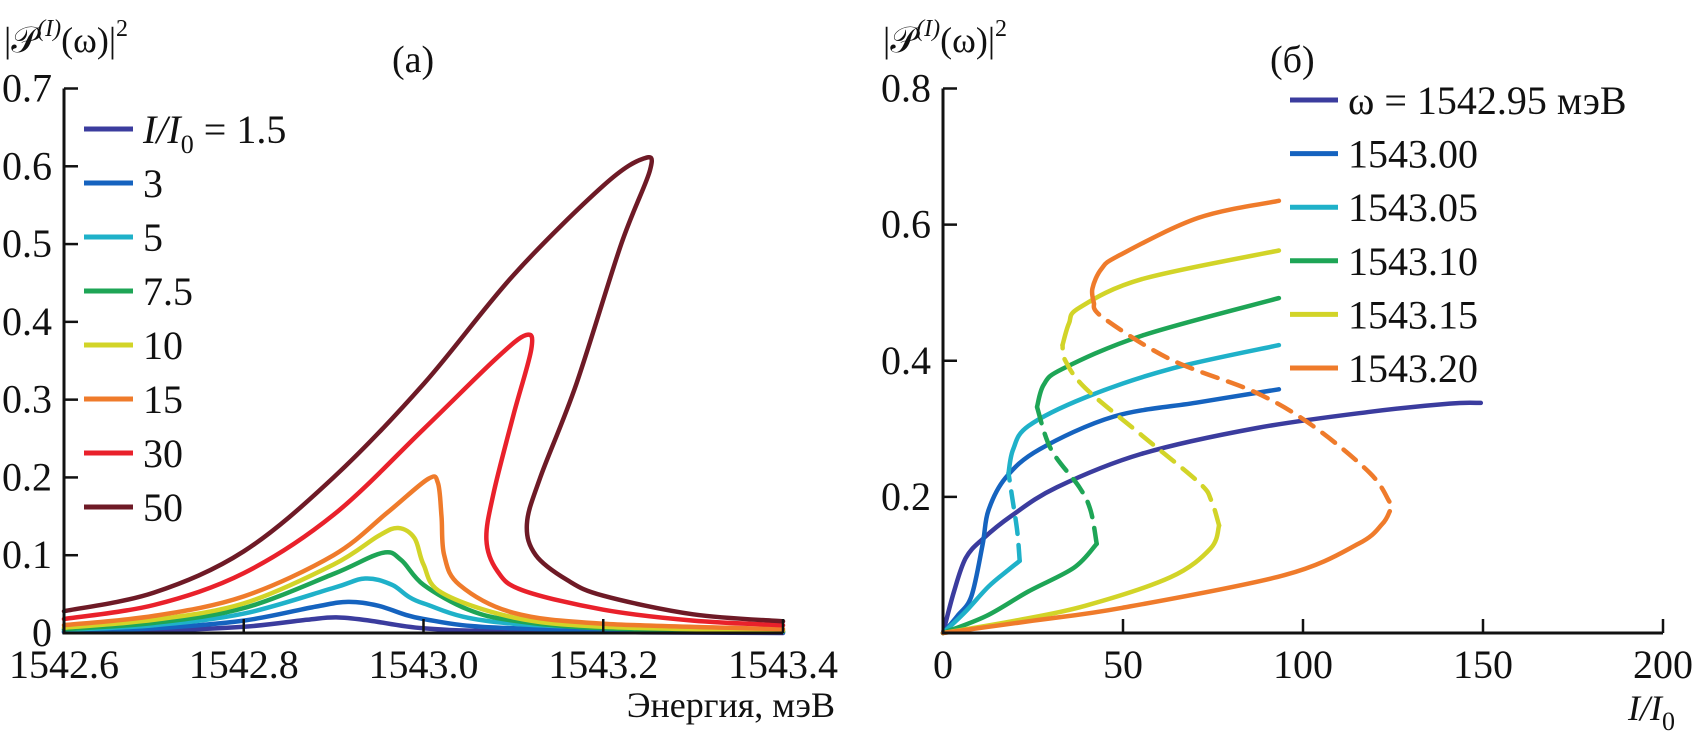 Image resolution: width=1693 pixels, height=742 pixels. Describe the element at coordinates (153, 237) in the screenshot. I see `legend-label: 5` at that location.